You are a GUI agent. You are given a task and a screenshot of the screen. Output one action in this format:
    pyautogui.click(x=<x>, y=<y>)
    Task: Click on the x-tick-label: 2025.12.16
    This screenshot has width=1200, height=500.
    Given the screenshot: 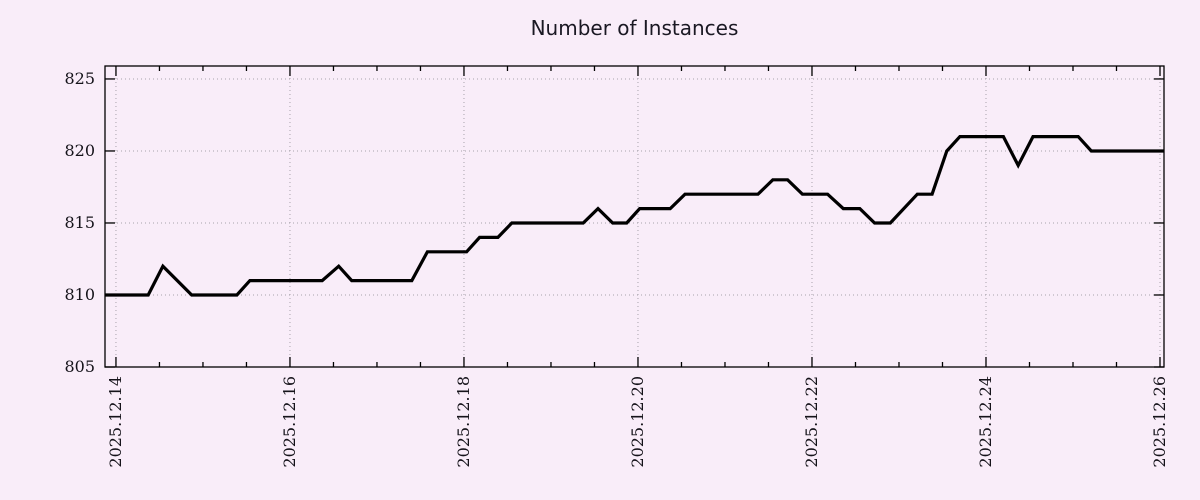 What is the action you would take?
    pyautogui.click(x=289, y=422)
    